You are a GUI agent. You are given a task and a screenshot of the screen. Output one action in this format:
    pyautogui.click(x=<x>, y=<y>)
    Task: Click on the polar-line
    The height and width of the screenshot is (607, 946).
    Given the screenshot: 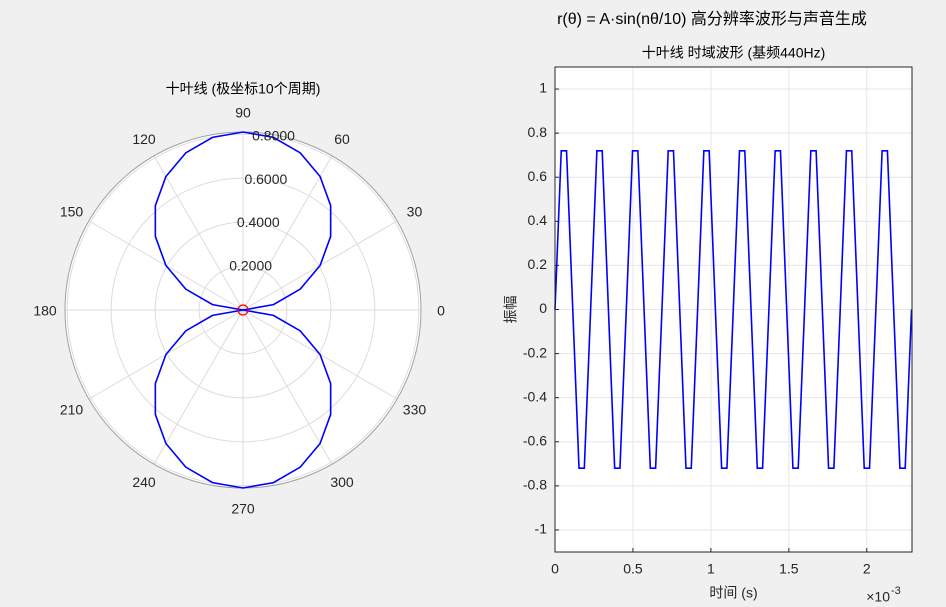 What is the action you would take?
    pyautogui.click(x=243, y=310)
    